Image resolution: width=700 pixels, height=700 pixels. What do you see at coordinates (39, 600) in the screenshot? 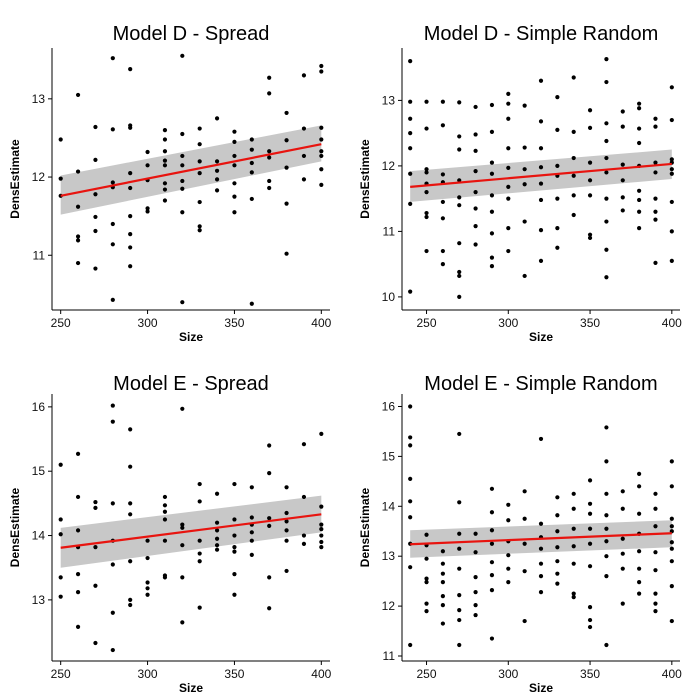
I see `y-tick-label: 13` at bounding box center [39, 600].